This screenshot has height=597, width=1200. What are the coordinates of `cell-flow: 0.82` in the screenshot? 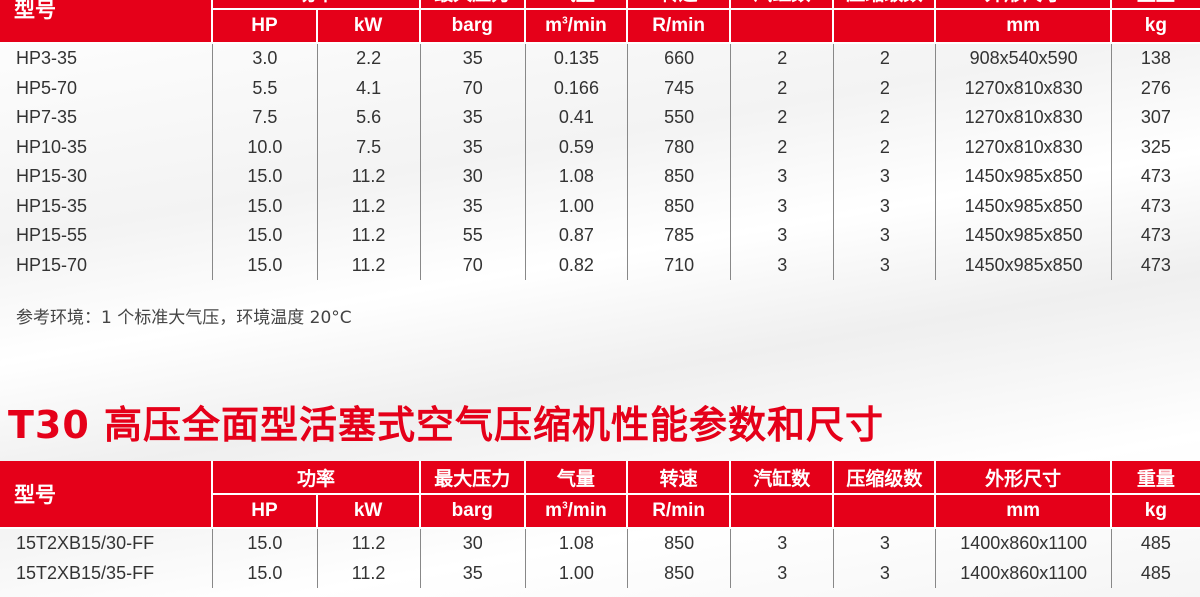 It's located at (577, 265).